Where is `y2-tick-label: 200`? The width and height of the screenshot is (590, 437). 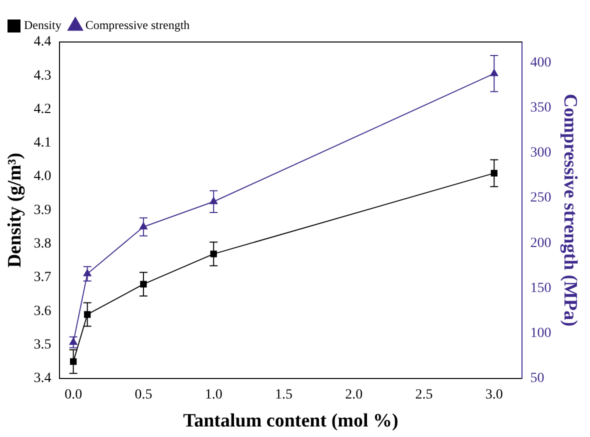
y2-tick-label: 200 is located at coordinates (541, 243).